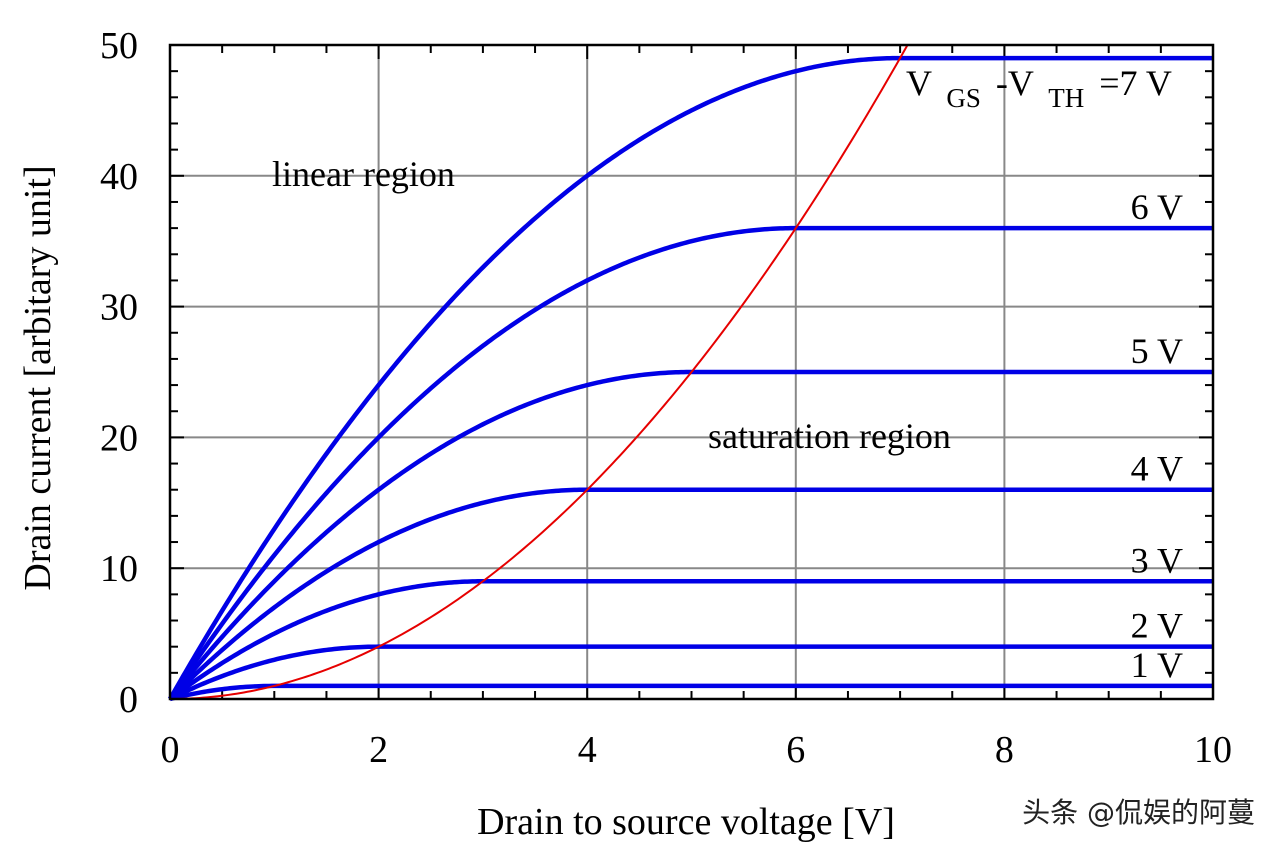  Describe the element at coordinates (170, 750) in the screenshot. I see `x-tick-label-0: 0` at that location.